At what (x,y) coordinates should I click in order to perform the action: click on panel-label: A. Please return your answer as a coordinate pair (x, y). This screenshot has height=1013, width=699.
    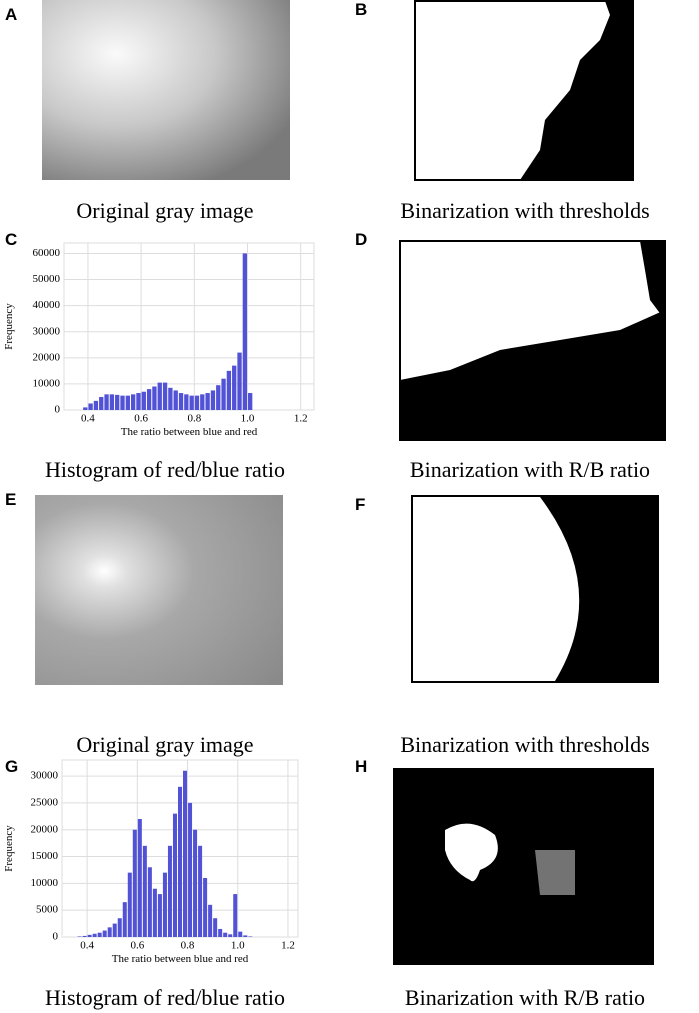
    Looking at the image, I should click on (11, 14).